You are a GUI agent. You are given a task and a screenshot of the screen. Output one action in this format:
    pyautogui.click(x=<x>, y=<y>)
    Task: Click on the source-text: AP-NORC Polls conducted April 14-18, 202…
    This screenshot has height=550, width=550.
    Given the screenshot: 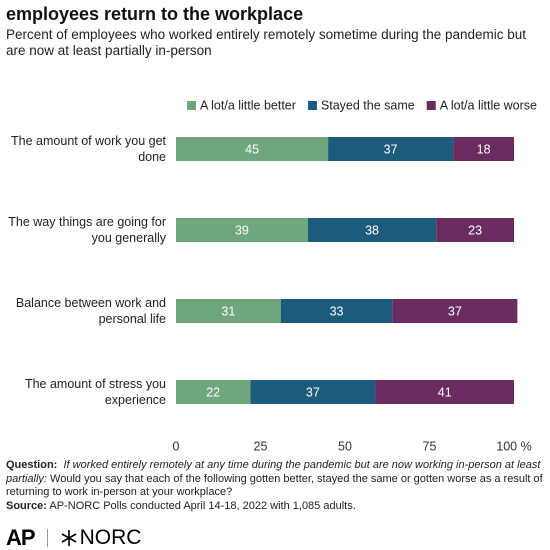 What is the action you would take?
    pyautogui.click(x=202, y=505)
    